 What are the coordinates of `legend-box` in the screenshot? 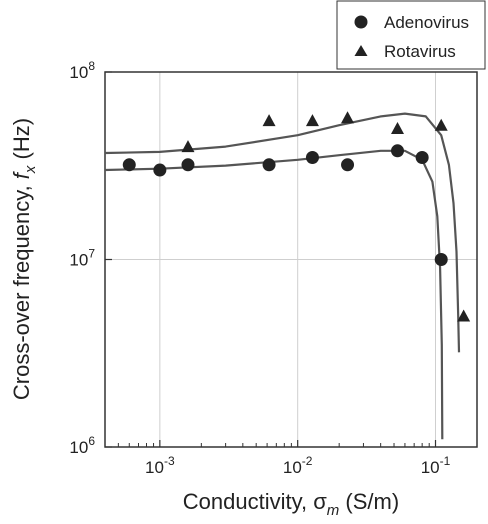 It's located at (411, 35).